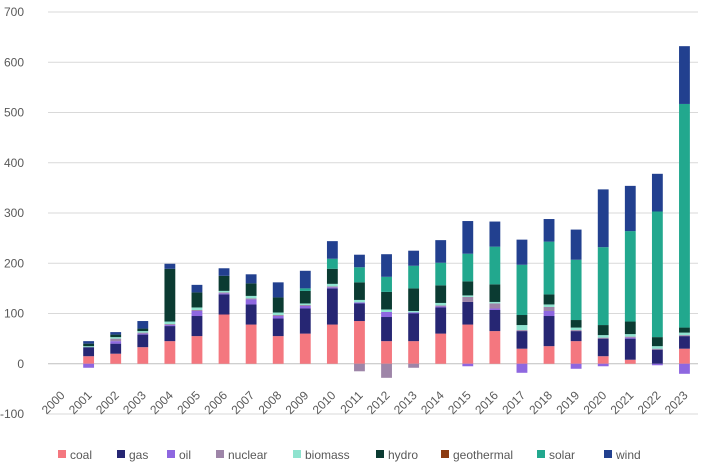  I want to click on bar-hydro-2021, so click(630, 328).